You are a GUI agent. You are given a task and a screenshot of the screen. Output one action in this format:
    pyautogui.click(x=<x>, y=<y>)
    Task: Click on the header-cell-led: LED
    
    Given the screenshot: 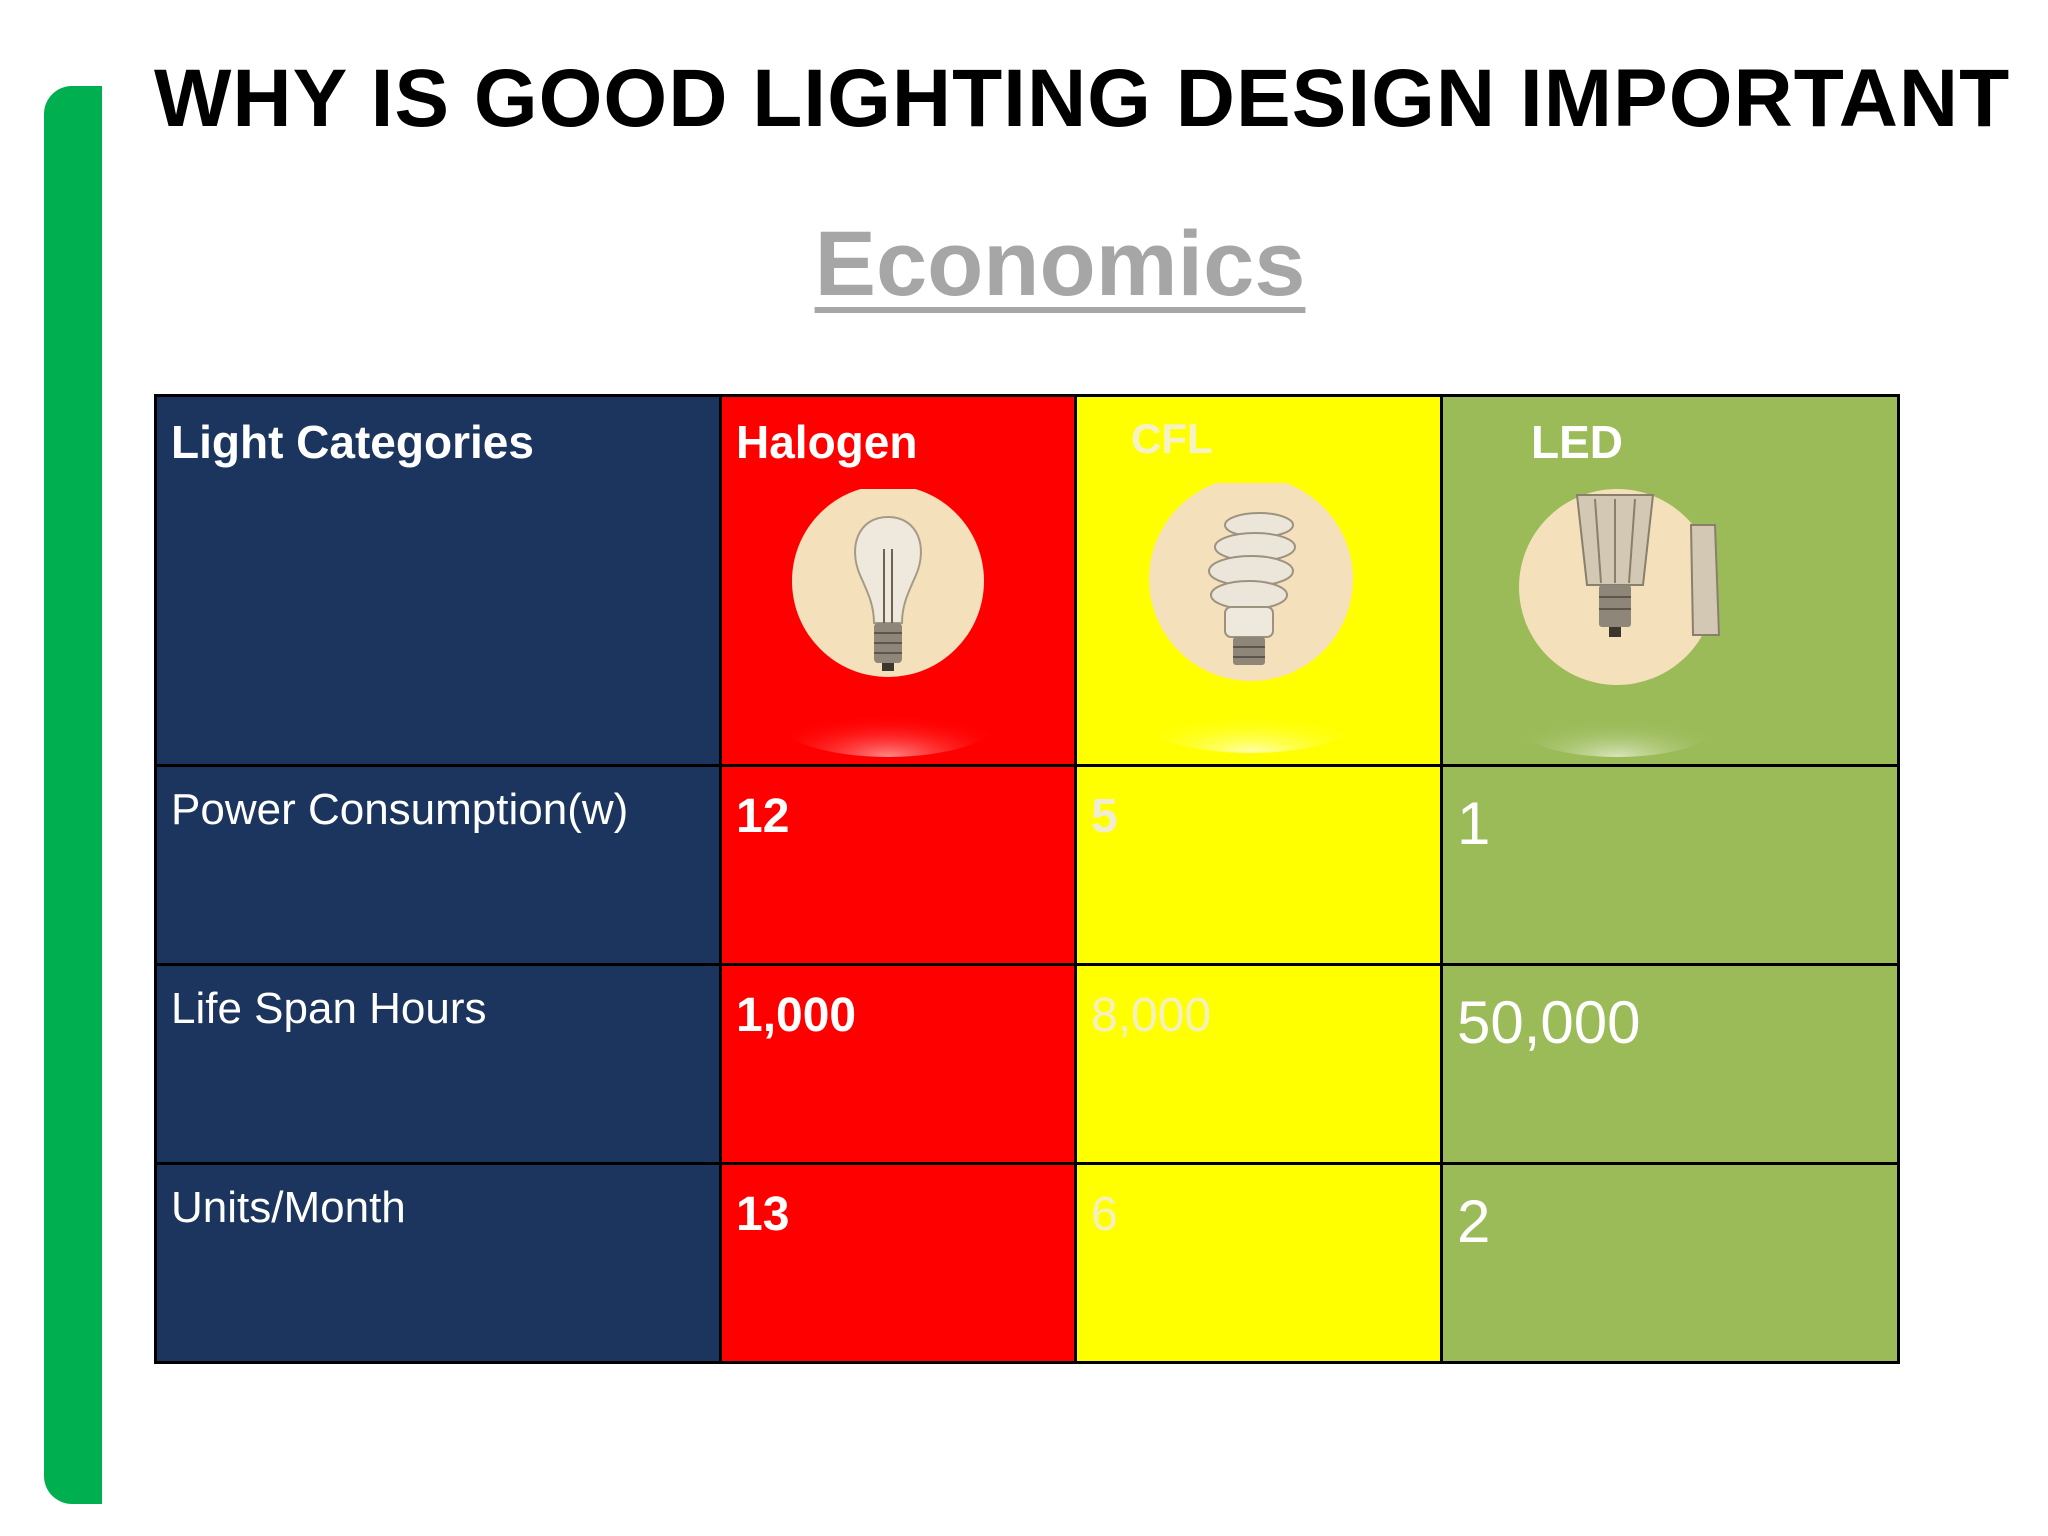 What is the action you would take?
    pyautogui.click(x=1670, y=580)
    